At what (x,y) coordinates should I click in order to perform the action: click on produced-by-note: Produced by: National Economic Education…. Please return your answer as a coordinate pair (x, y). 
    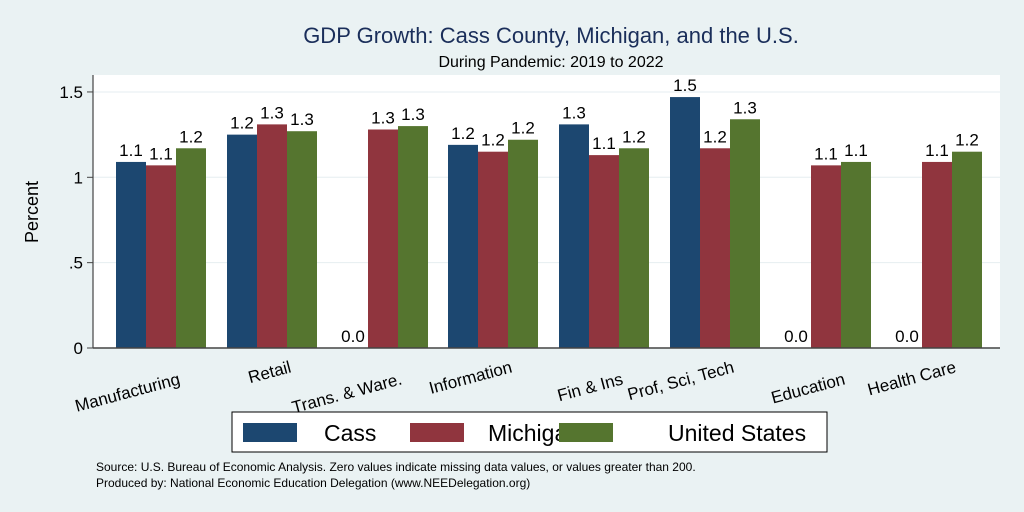
    Looking at the image, I should click on (313, 483).